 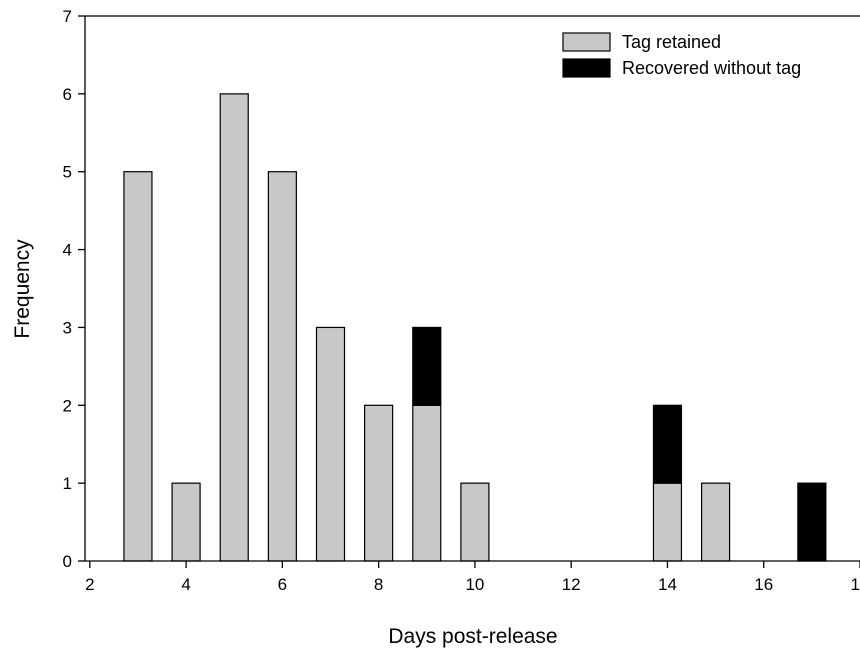 I want to click on legend-swatch-recovered-without-tag, so click(x=586, y=68).